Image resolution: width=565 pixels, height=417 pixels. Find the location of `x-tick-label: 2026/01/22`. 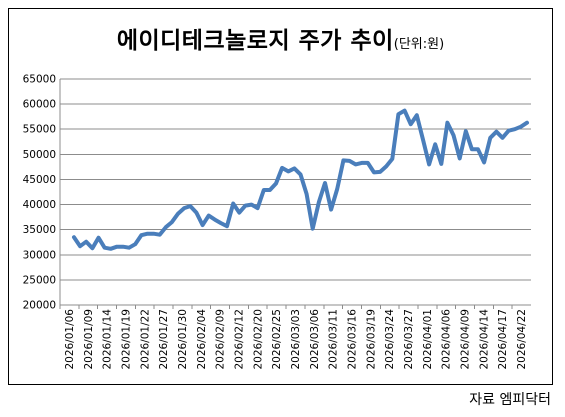

x-tick-label: 2026/01/22 is located at coordinates (145, 339).